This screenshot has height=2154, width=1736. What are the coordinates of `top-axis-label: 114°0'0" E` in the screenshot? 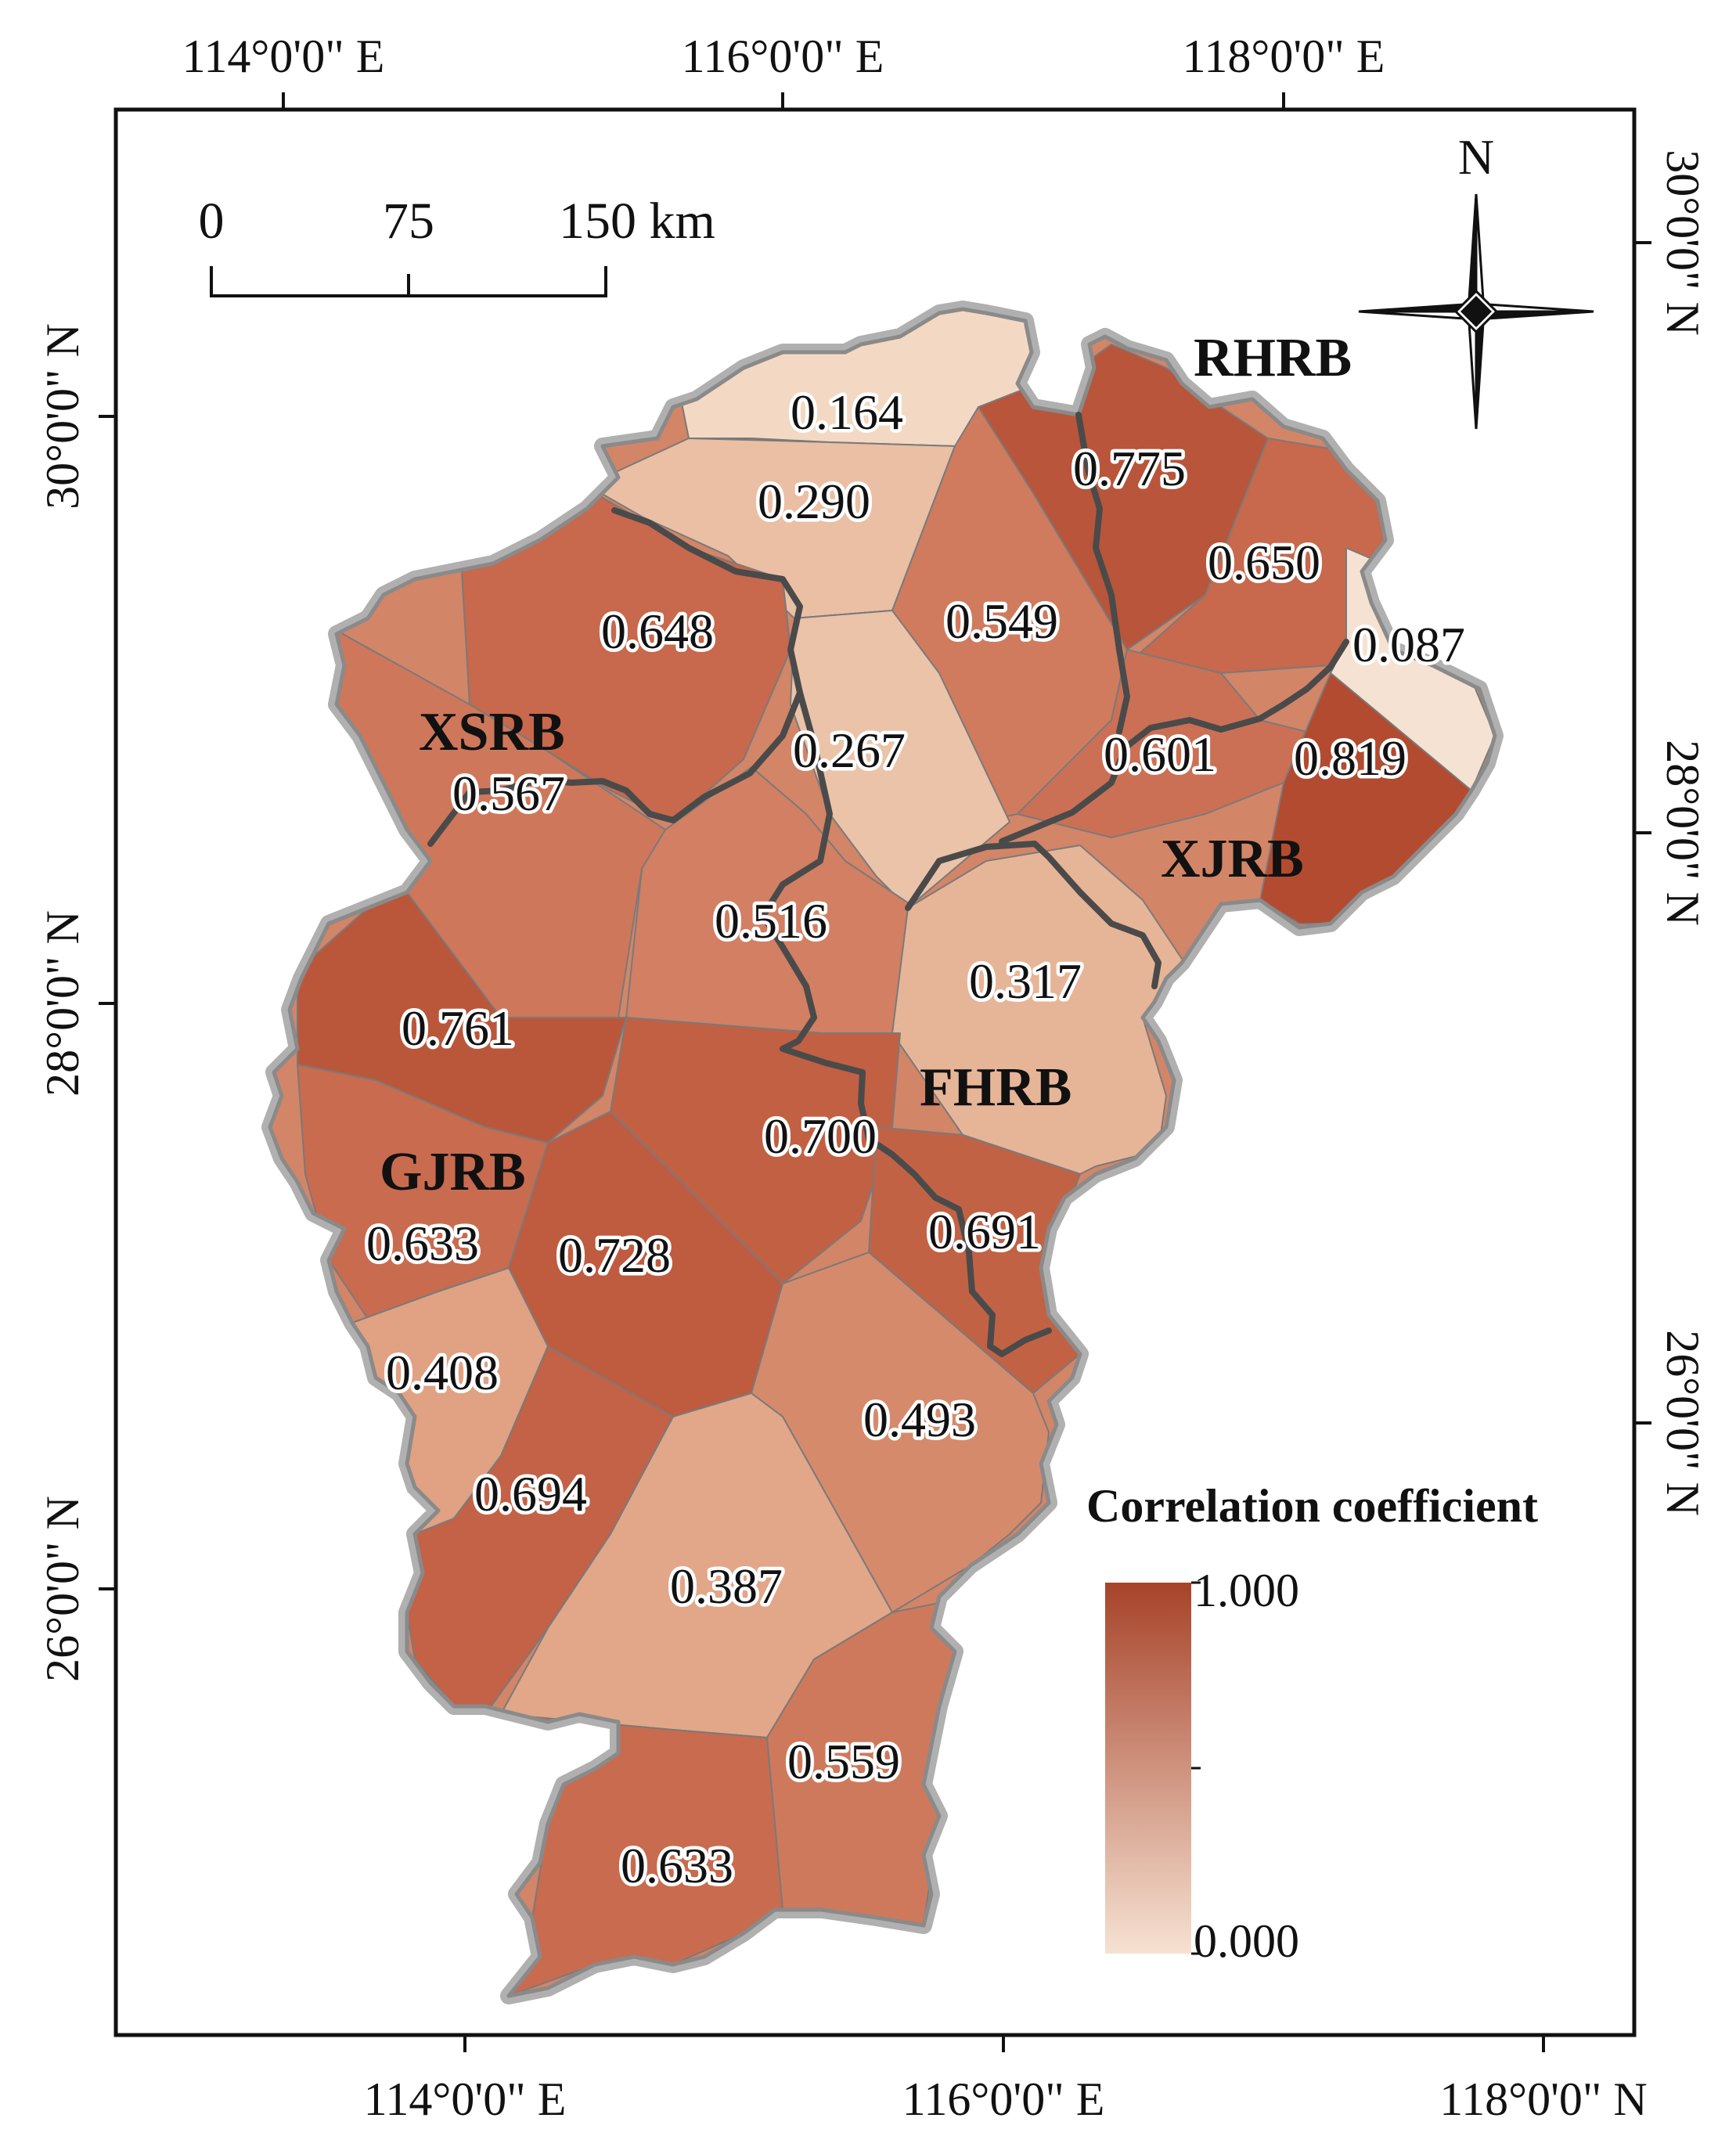 It's located at (283, 57).